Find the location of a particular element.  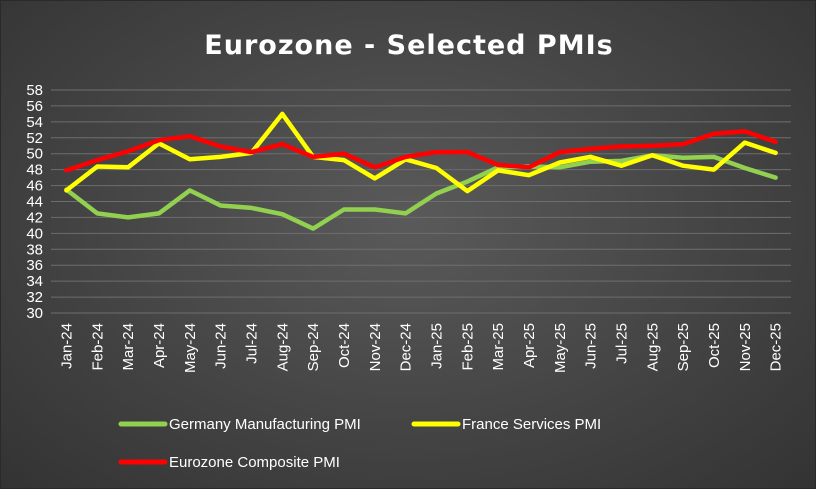

legend-label: Eurozone Composite PMI is located at coordinates (254, 462).